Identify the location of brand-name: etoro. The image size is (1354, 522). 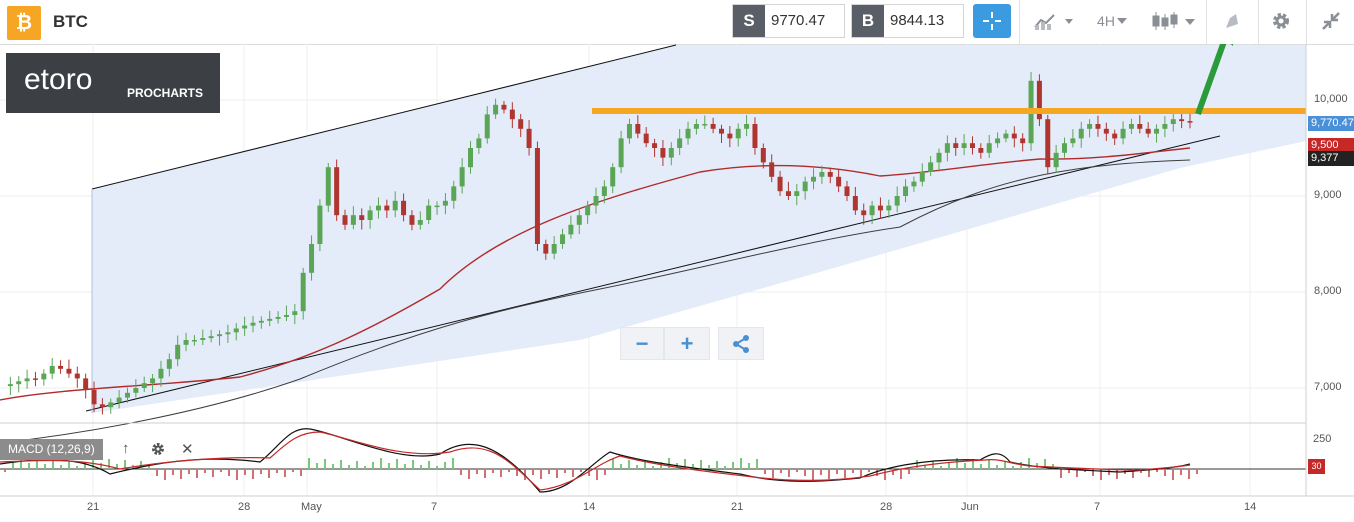
(58, 79).